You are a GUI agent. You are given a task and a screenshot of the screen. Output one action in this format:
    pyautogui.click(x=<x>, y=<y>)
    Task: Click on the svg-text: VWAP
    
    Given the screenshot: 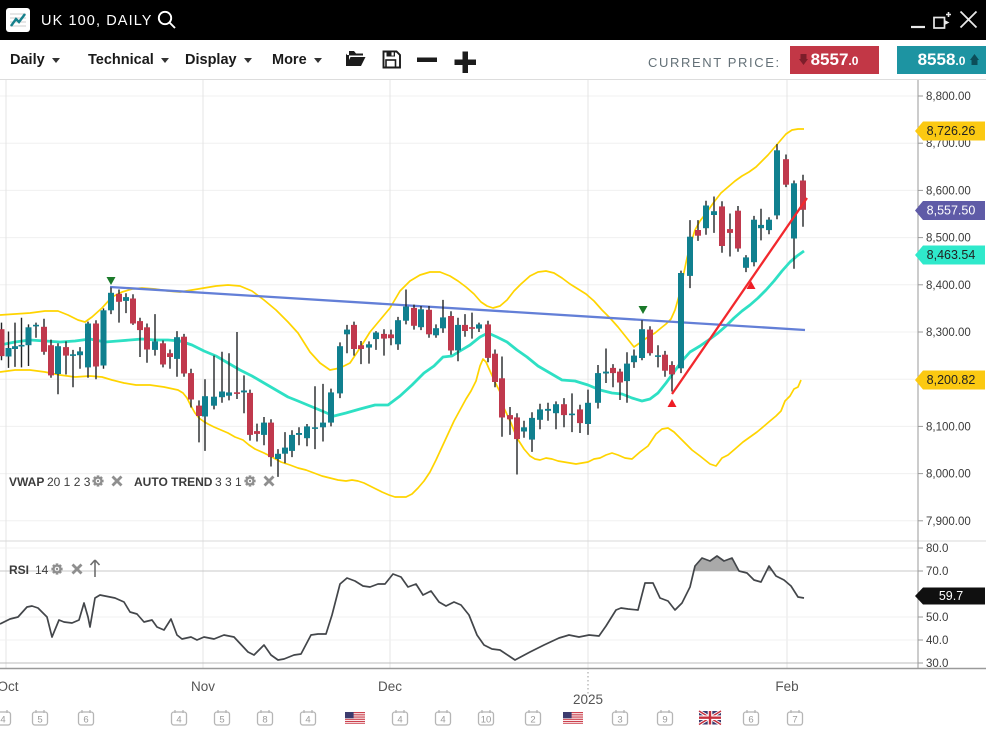 What is the action you would take?
    pyautogui.click(x=26, y=482)
    